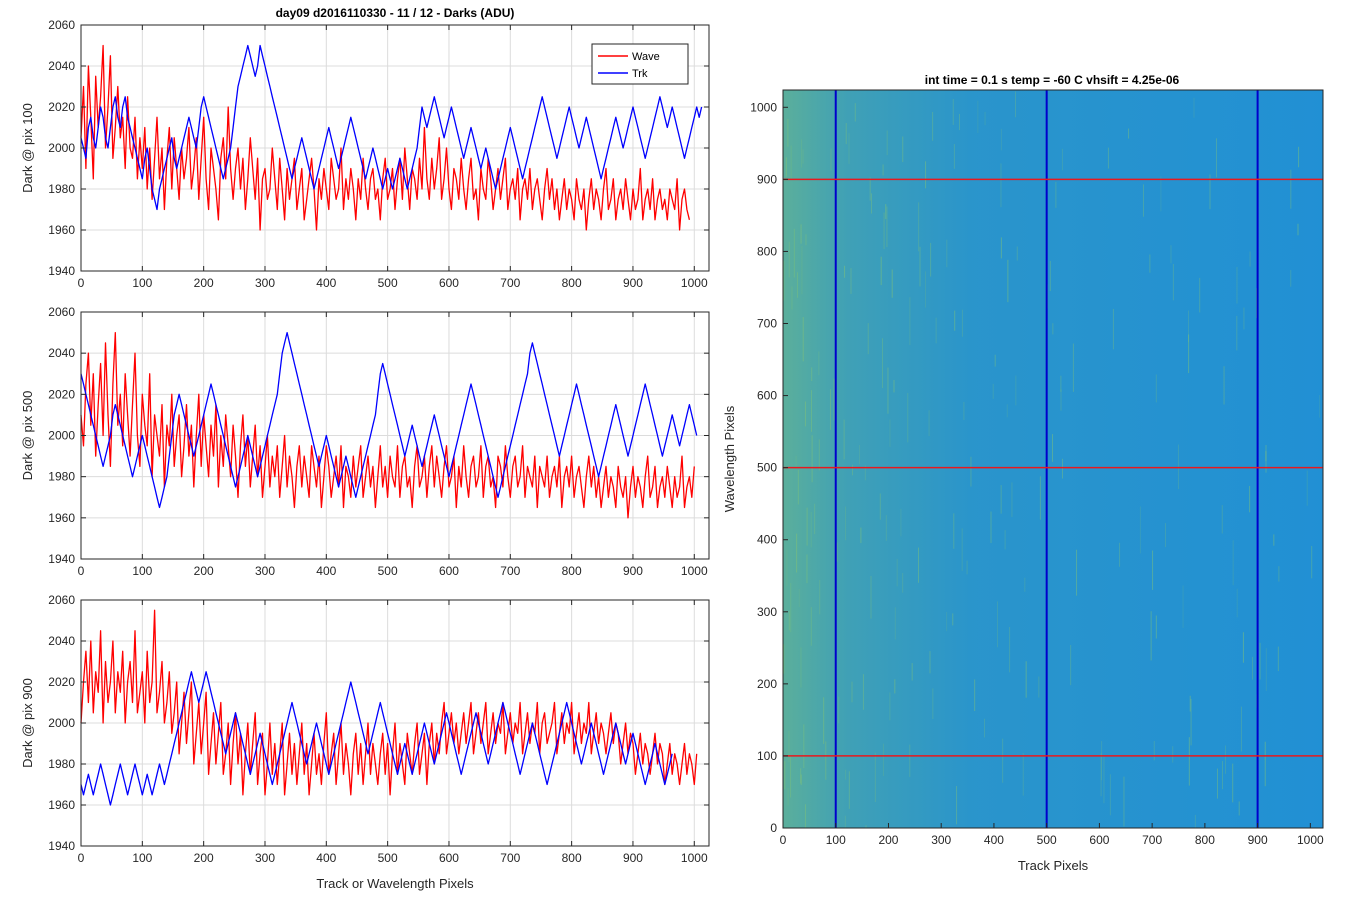 The width and height of the screenshot is (1350, 900). Describe the element at coordinates (767, 324) in the screenshot. I see `y-tick-label: 700` at that location.